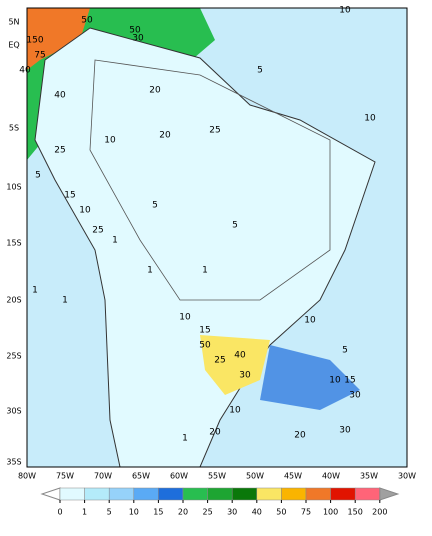 This screenshot has width=432, height=536. Describe the element at coordinates (235, 365) in the screenshot. I see `south-rain` at that location.